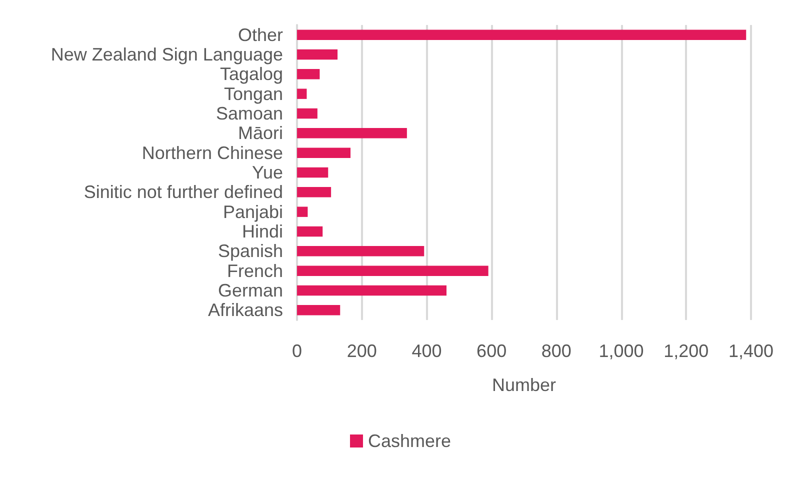 The width and height of the screenshot is (800, 479). Describe the element at coordinates (686, 351) in the screenshot. I see `x-tick-label: 1,200` at that location.